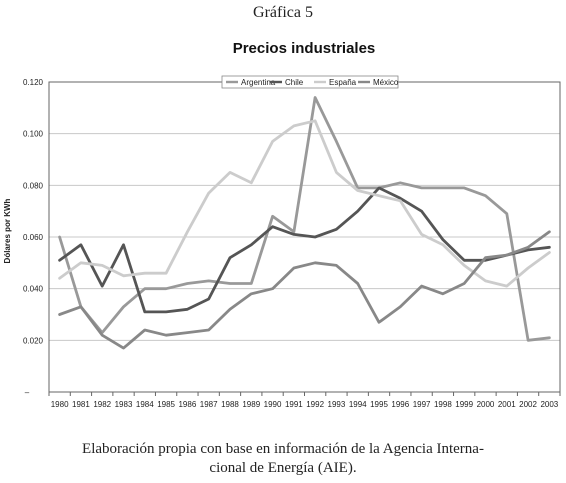 This screenshot has height=483, width=566. I want to click on legend-box, so click(310, 82).